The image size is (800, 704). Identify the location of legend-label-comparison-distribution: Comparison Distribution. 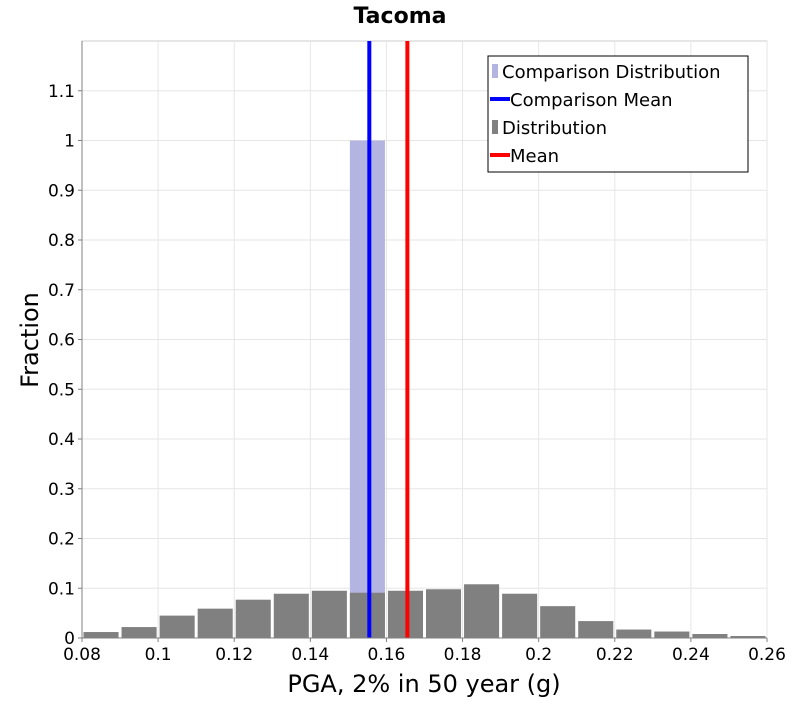
(611, 72).